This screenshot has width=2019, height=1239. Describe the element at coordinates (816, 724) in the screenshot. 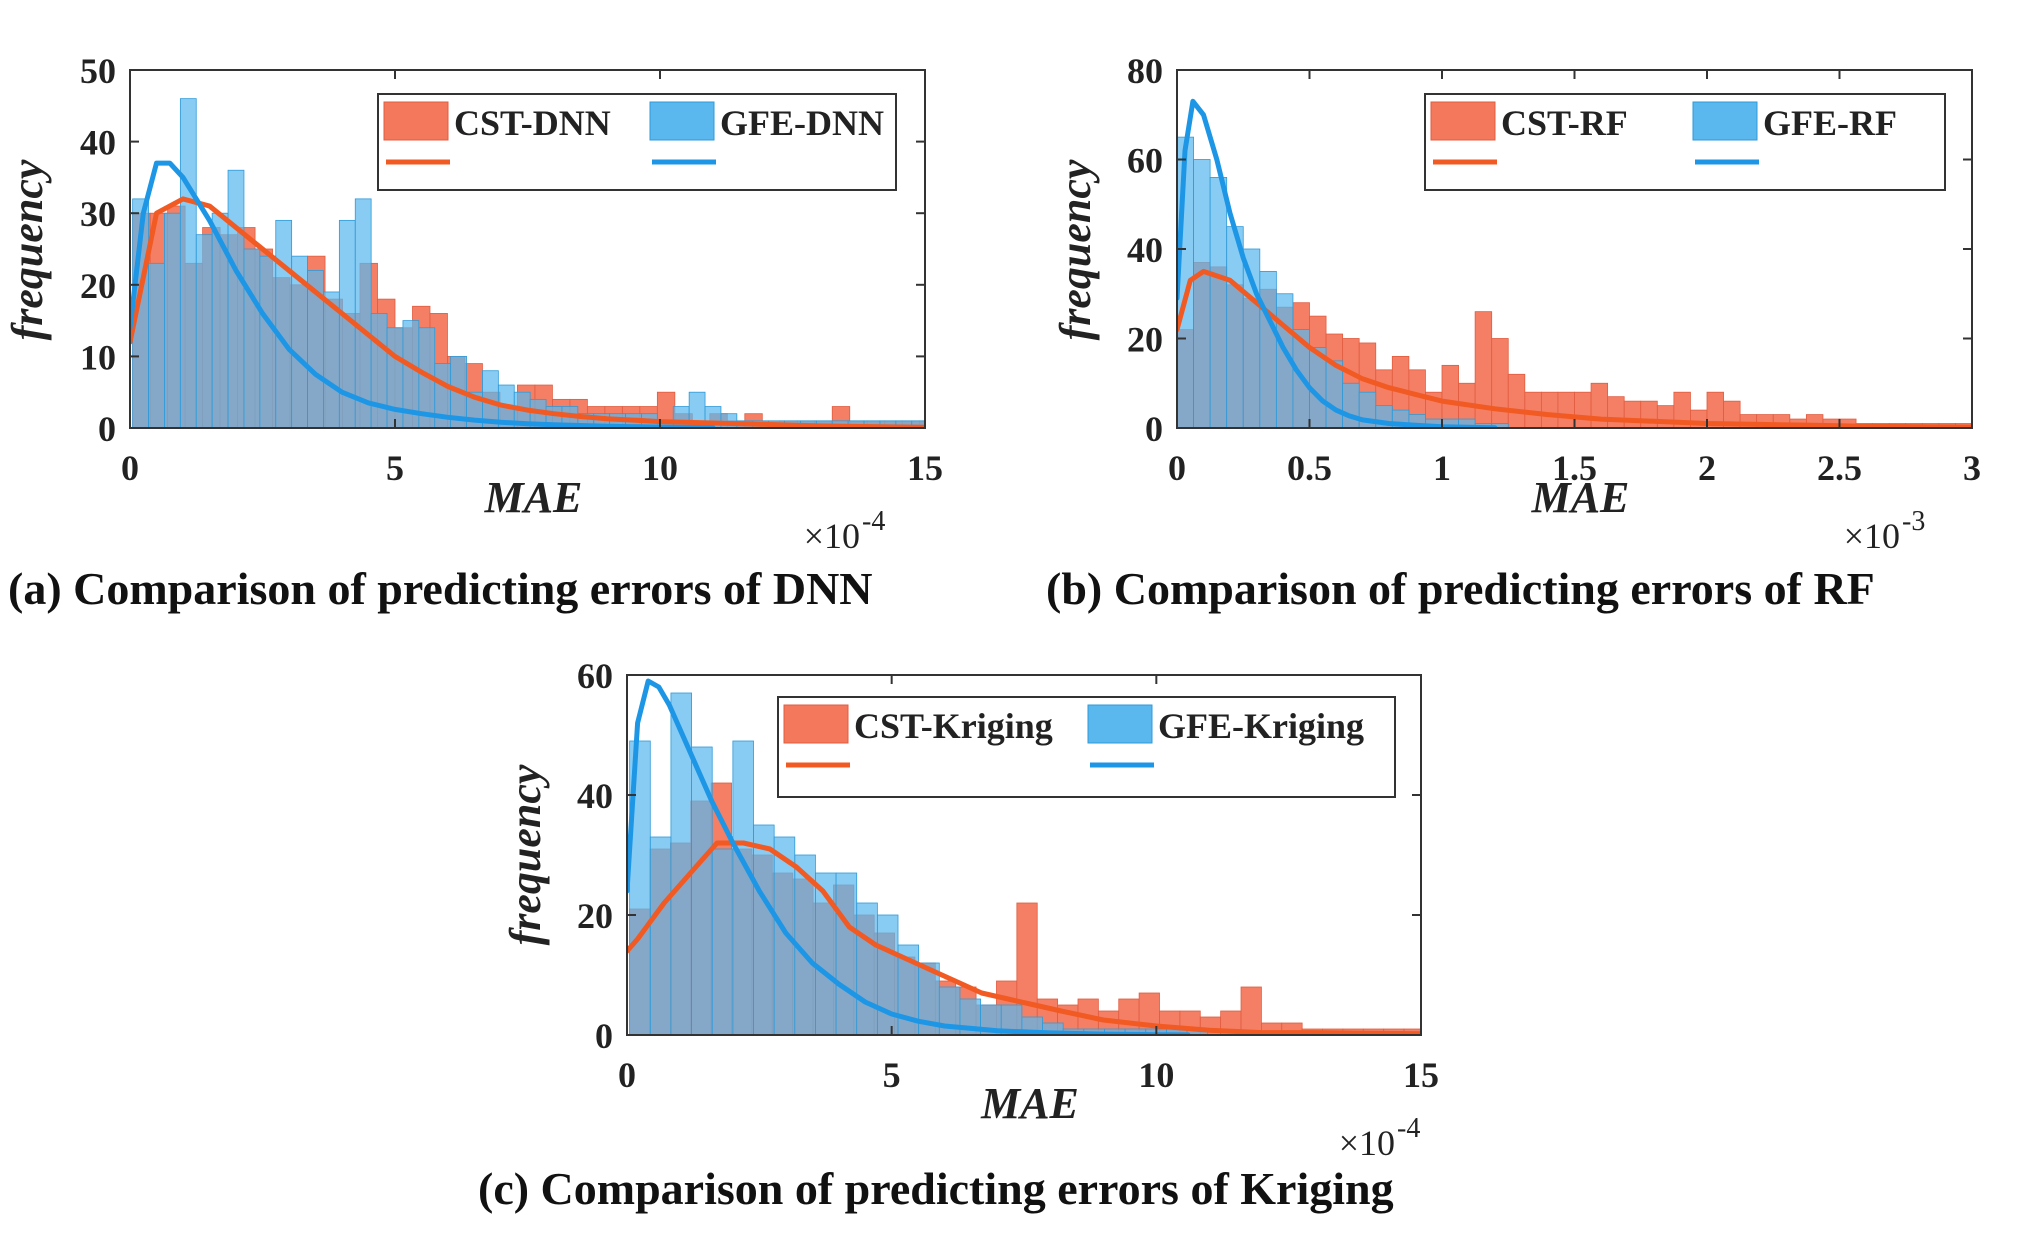

I see `legend-swatch-c-cst` at that location.